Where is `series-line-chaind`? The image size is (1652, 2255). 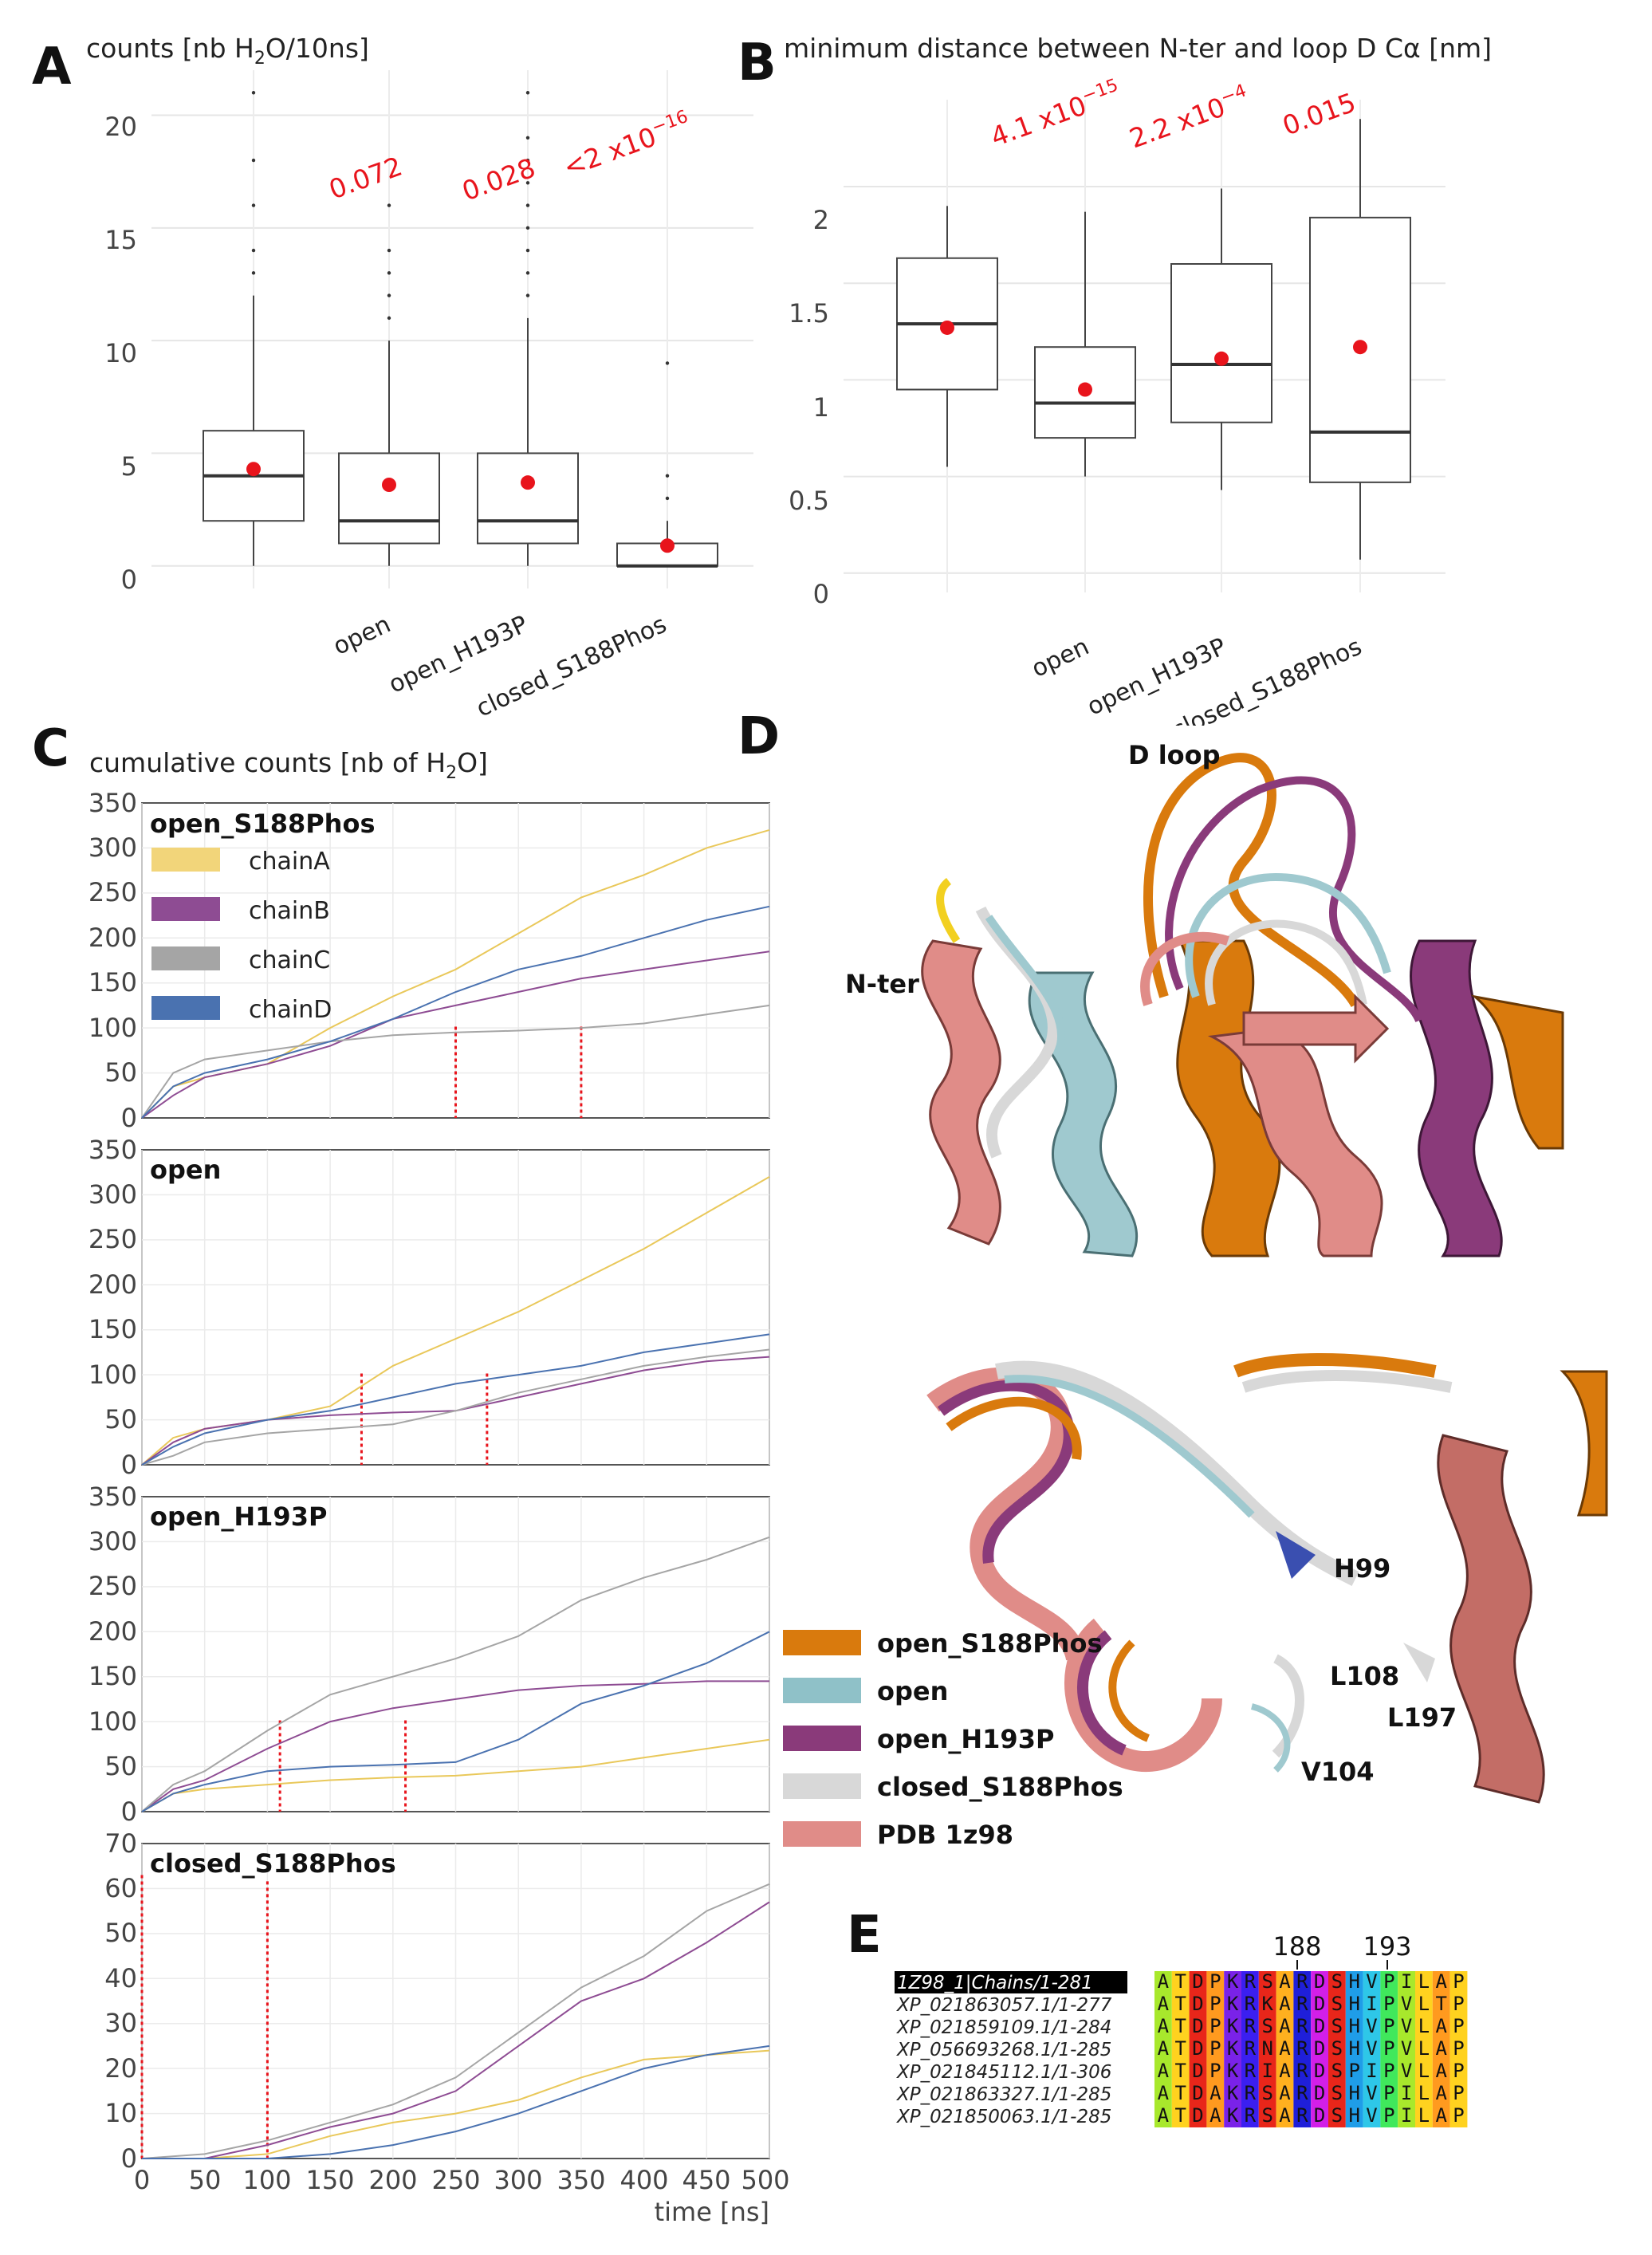 series-line-chaind is located at coordinates (455, 1012).